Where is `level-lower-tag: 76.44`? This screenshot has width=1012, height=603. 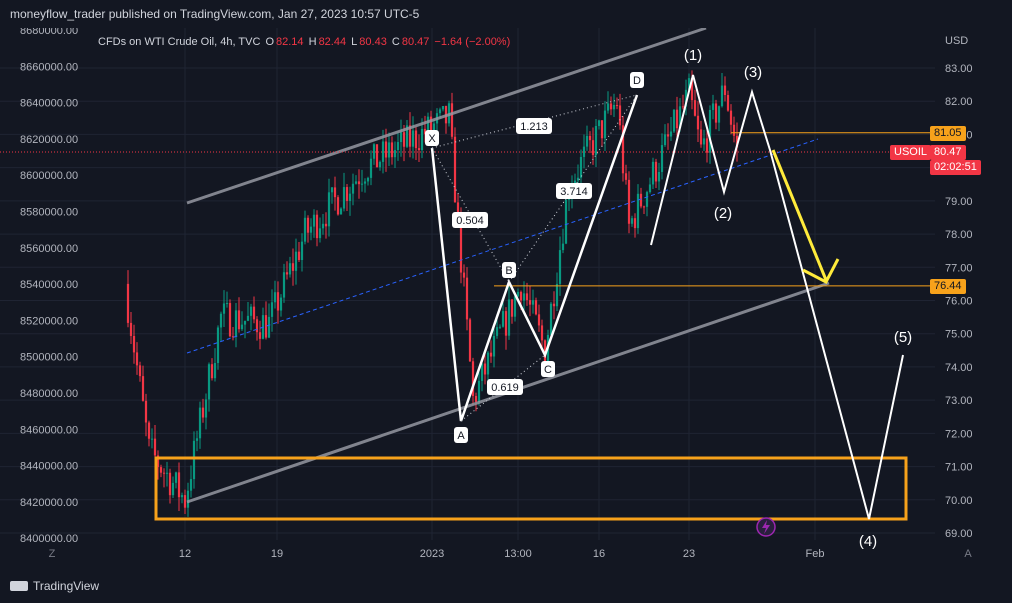
level-lower-tag: 76.44 is located at coordinates (948, 286).